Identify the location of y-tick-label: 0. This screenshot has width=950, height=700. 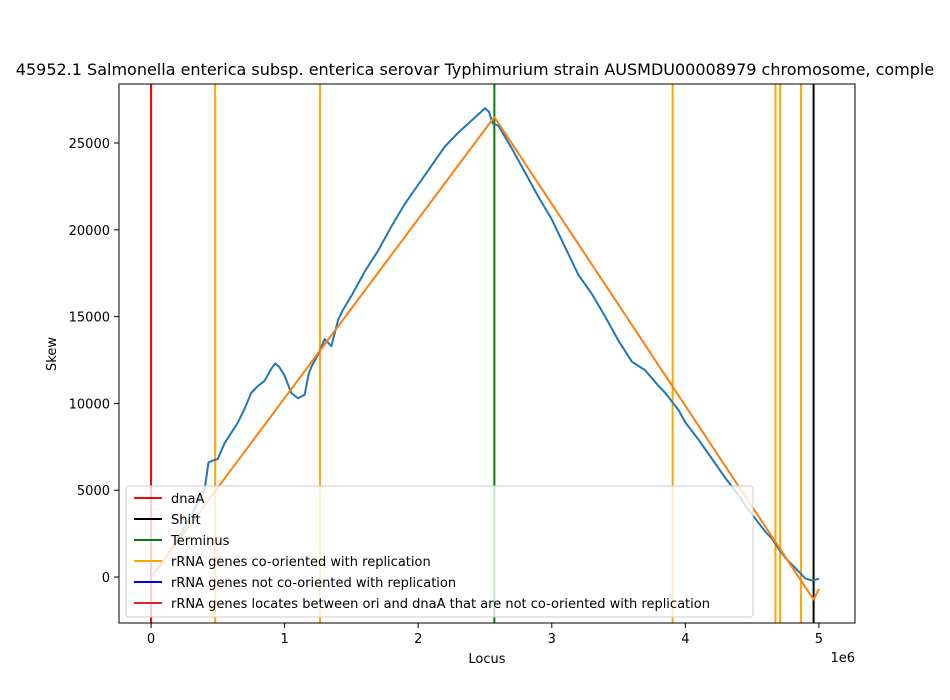
(106, 578).